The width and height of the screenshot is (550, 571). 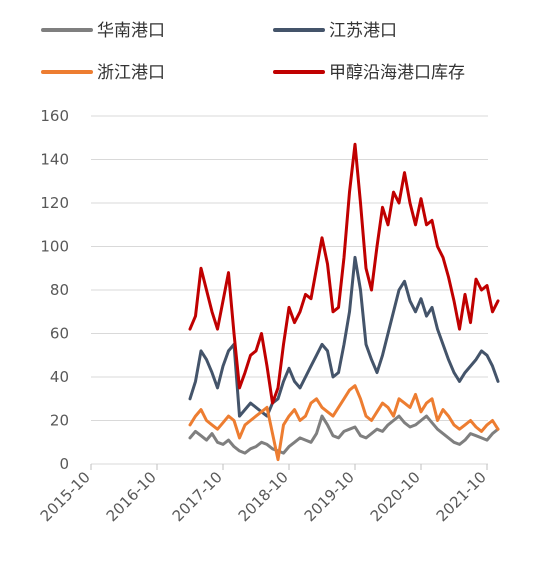 What do you see at coordinates (54, 160) in the screenshot?
I see `y-tick-label: 140` at bounding box center [54, 160].